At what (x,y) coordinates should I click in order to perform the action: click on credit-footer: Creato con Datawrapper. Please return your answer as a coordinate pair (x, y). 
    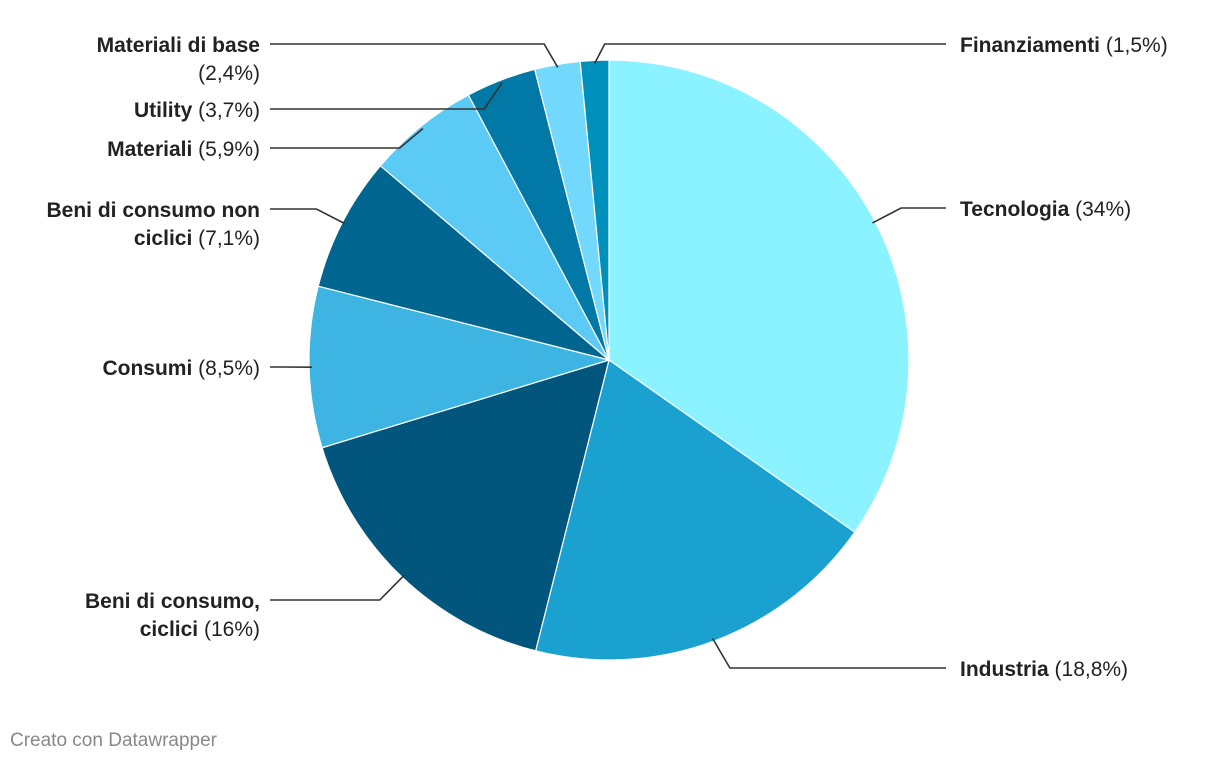
    Looking at the image, I should click on (113, 740).